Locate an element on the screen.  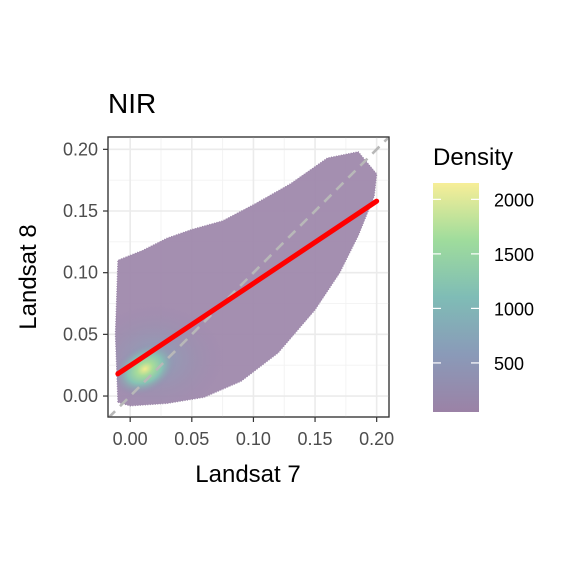
x-tick-label: 0.05 is located at coordinates (191, 439).